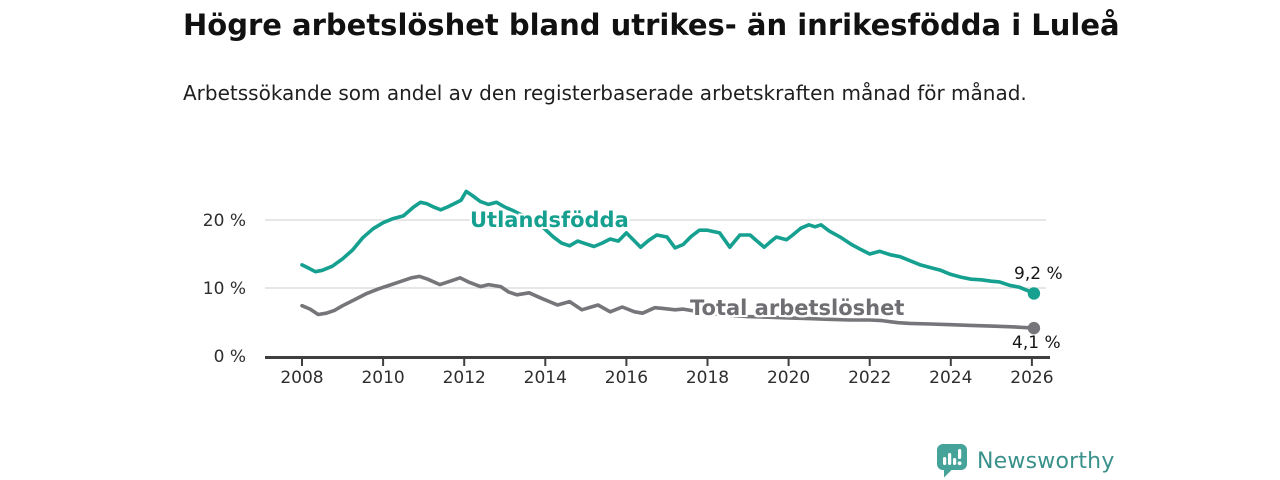 This screenshot has height=480, width=1280. What do you see at coordinates (952, 461) in the screenshot?
I see `newsworthy-logo-icon` at bounding box center [952, 461].